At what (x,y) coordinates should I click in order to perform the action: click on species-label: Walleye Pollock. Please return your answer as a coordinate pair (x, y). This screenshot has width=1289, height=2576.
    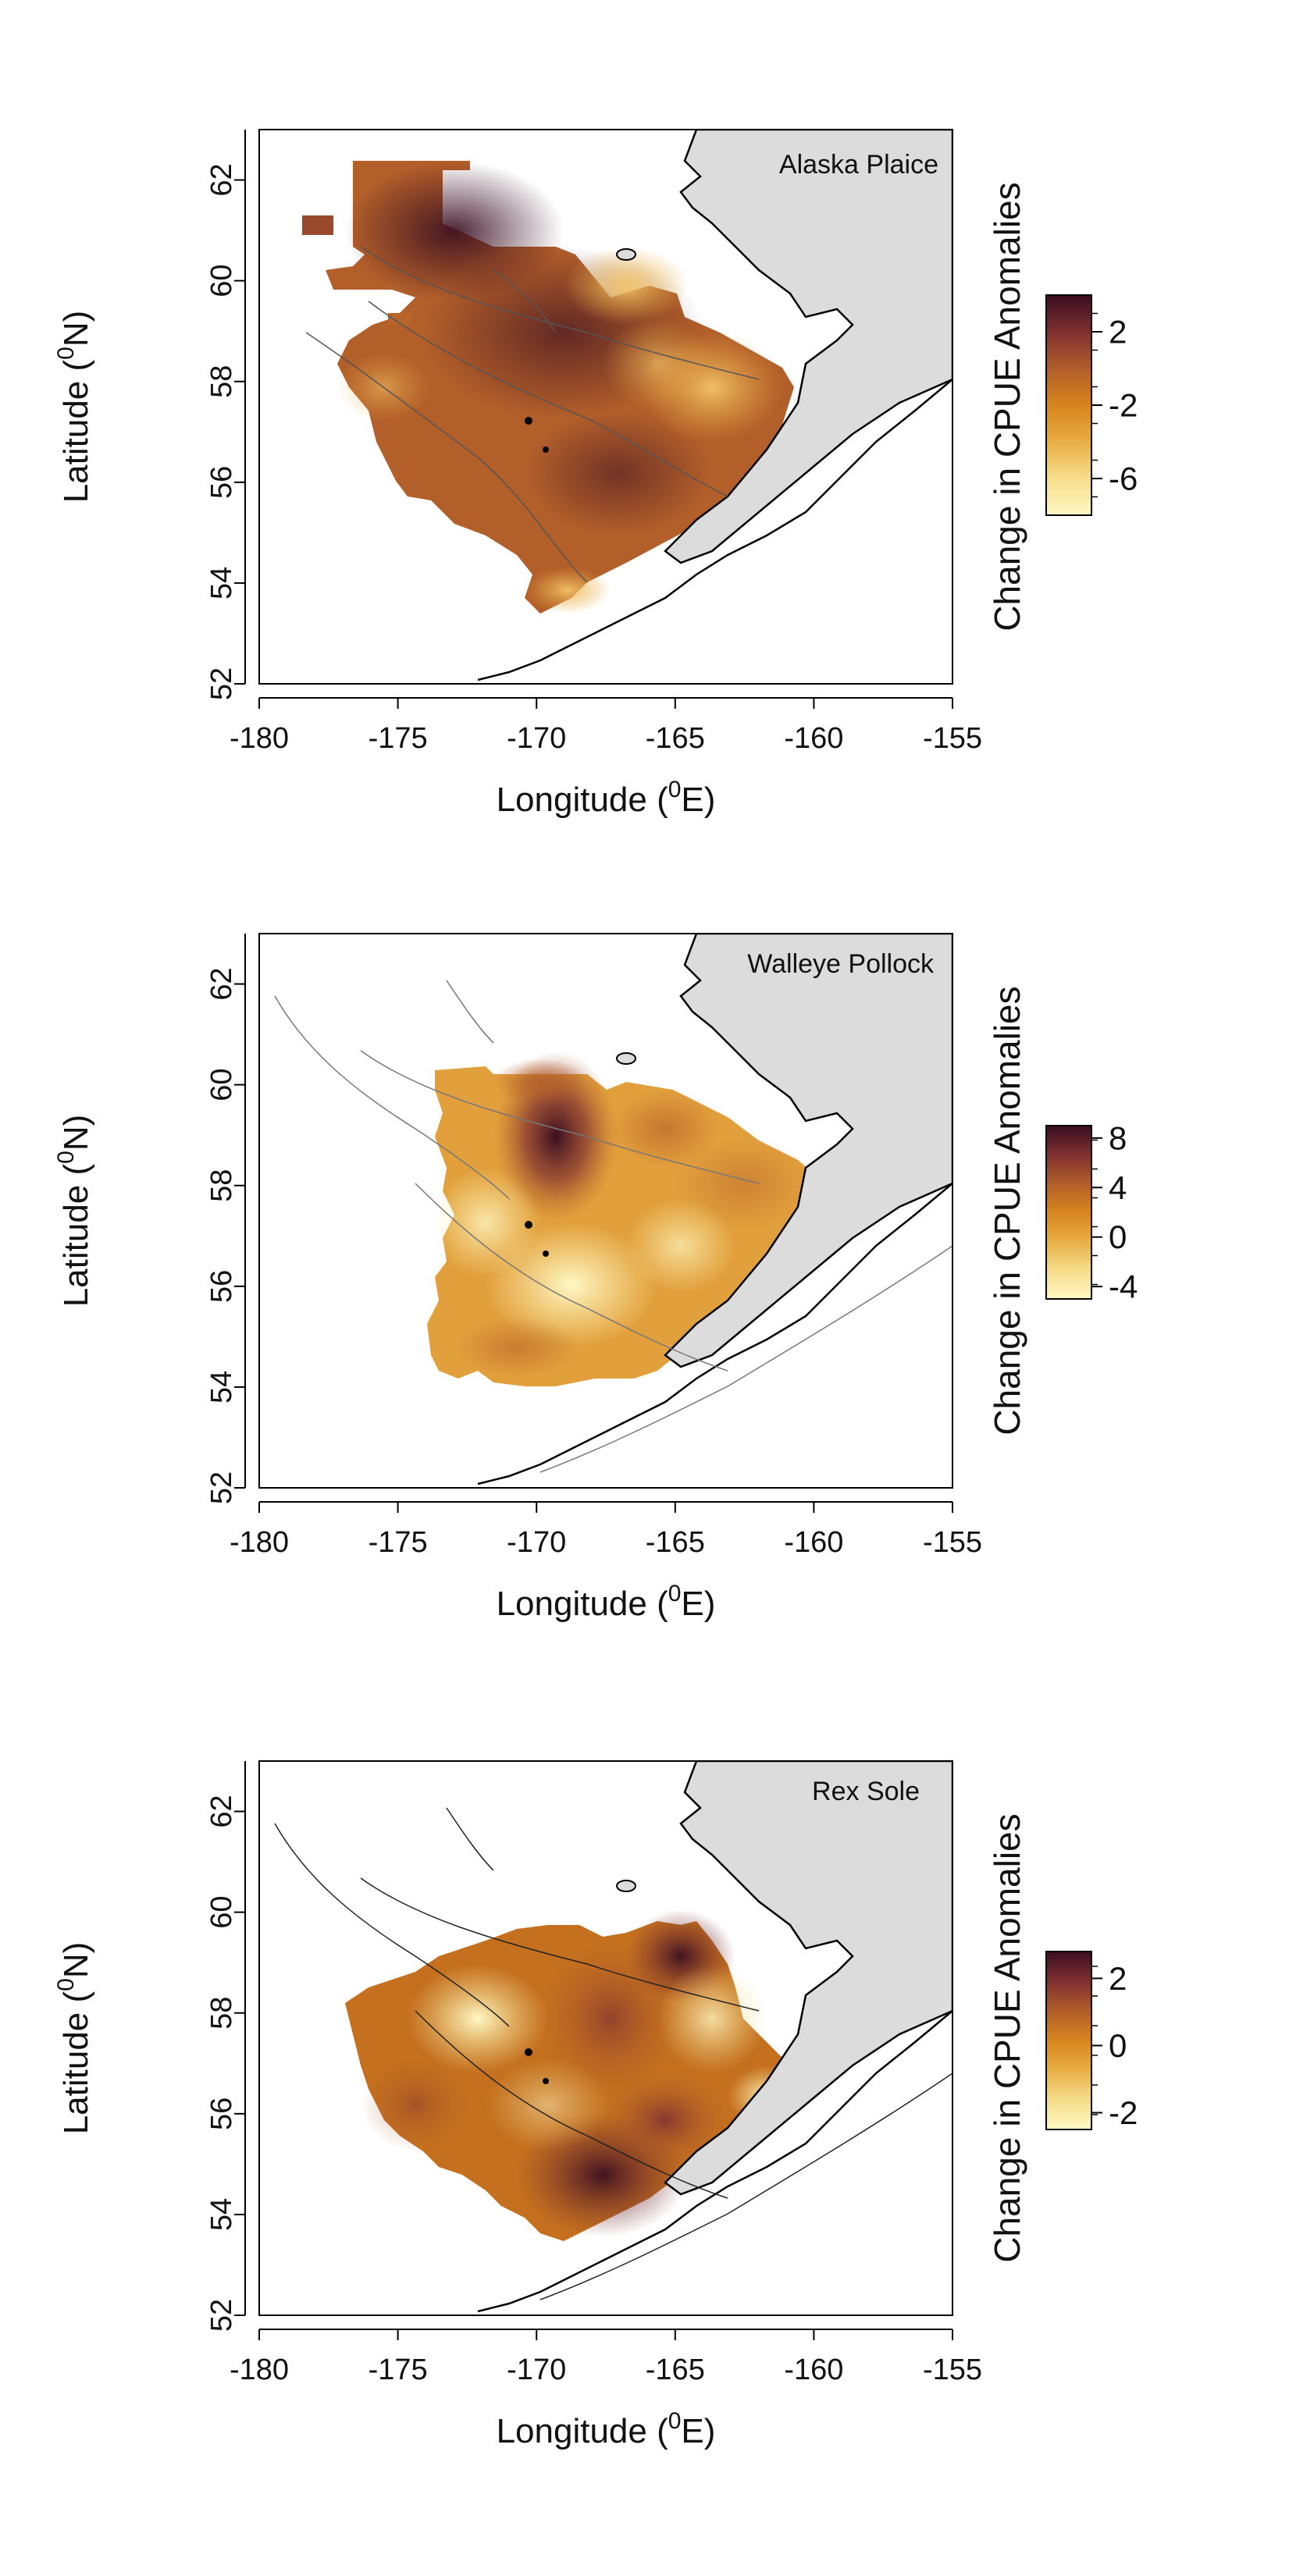
    Looking at the image, I should click on (841, 964).